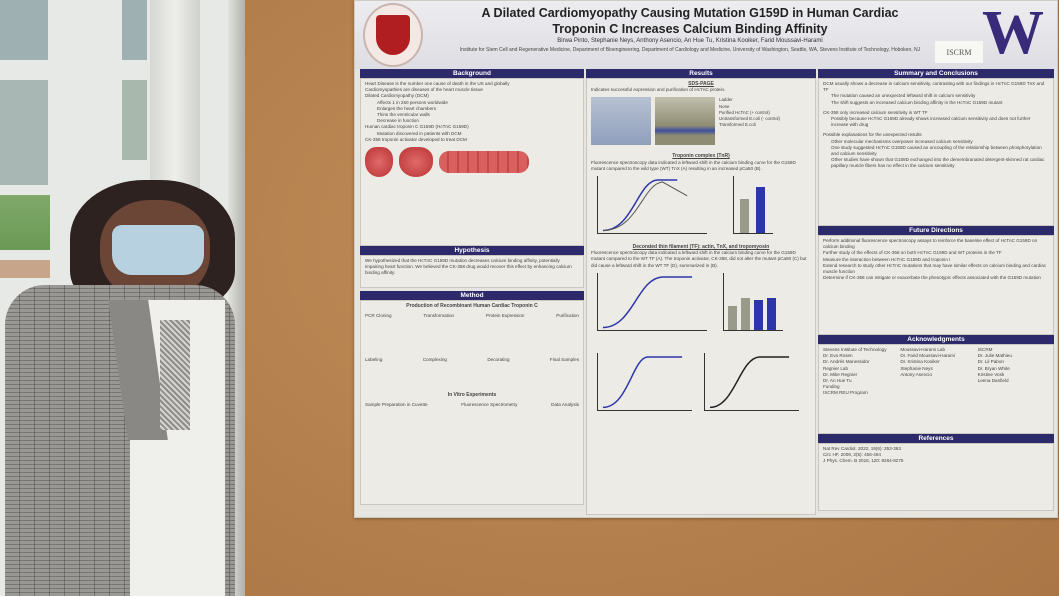 The height and width of the screenshot is (596, 1059). What do you see at coordinates (25, 269) in the screenshot?
I see `brick-ledge` at bounding box center [25, 269].